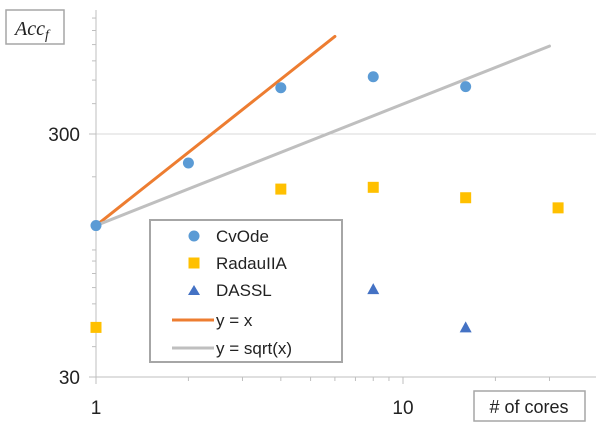 The height and width of the screenshot is (422, 596). I want to click on legend-marker-radauiia, so click(194, 263).